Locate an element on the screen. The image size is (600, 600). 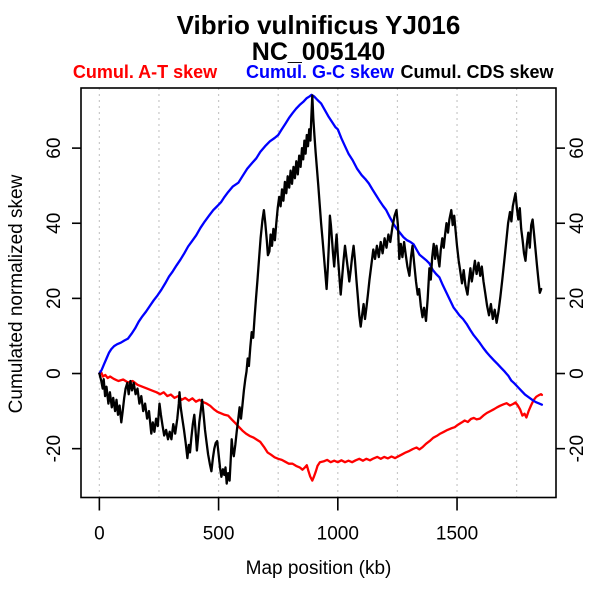
chart-subtitle: NC_005140 is located at coordinates (318, 52).